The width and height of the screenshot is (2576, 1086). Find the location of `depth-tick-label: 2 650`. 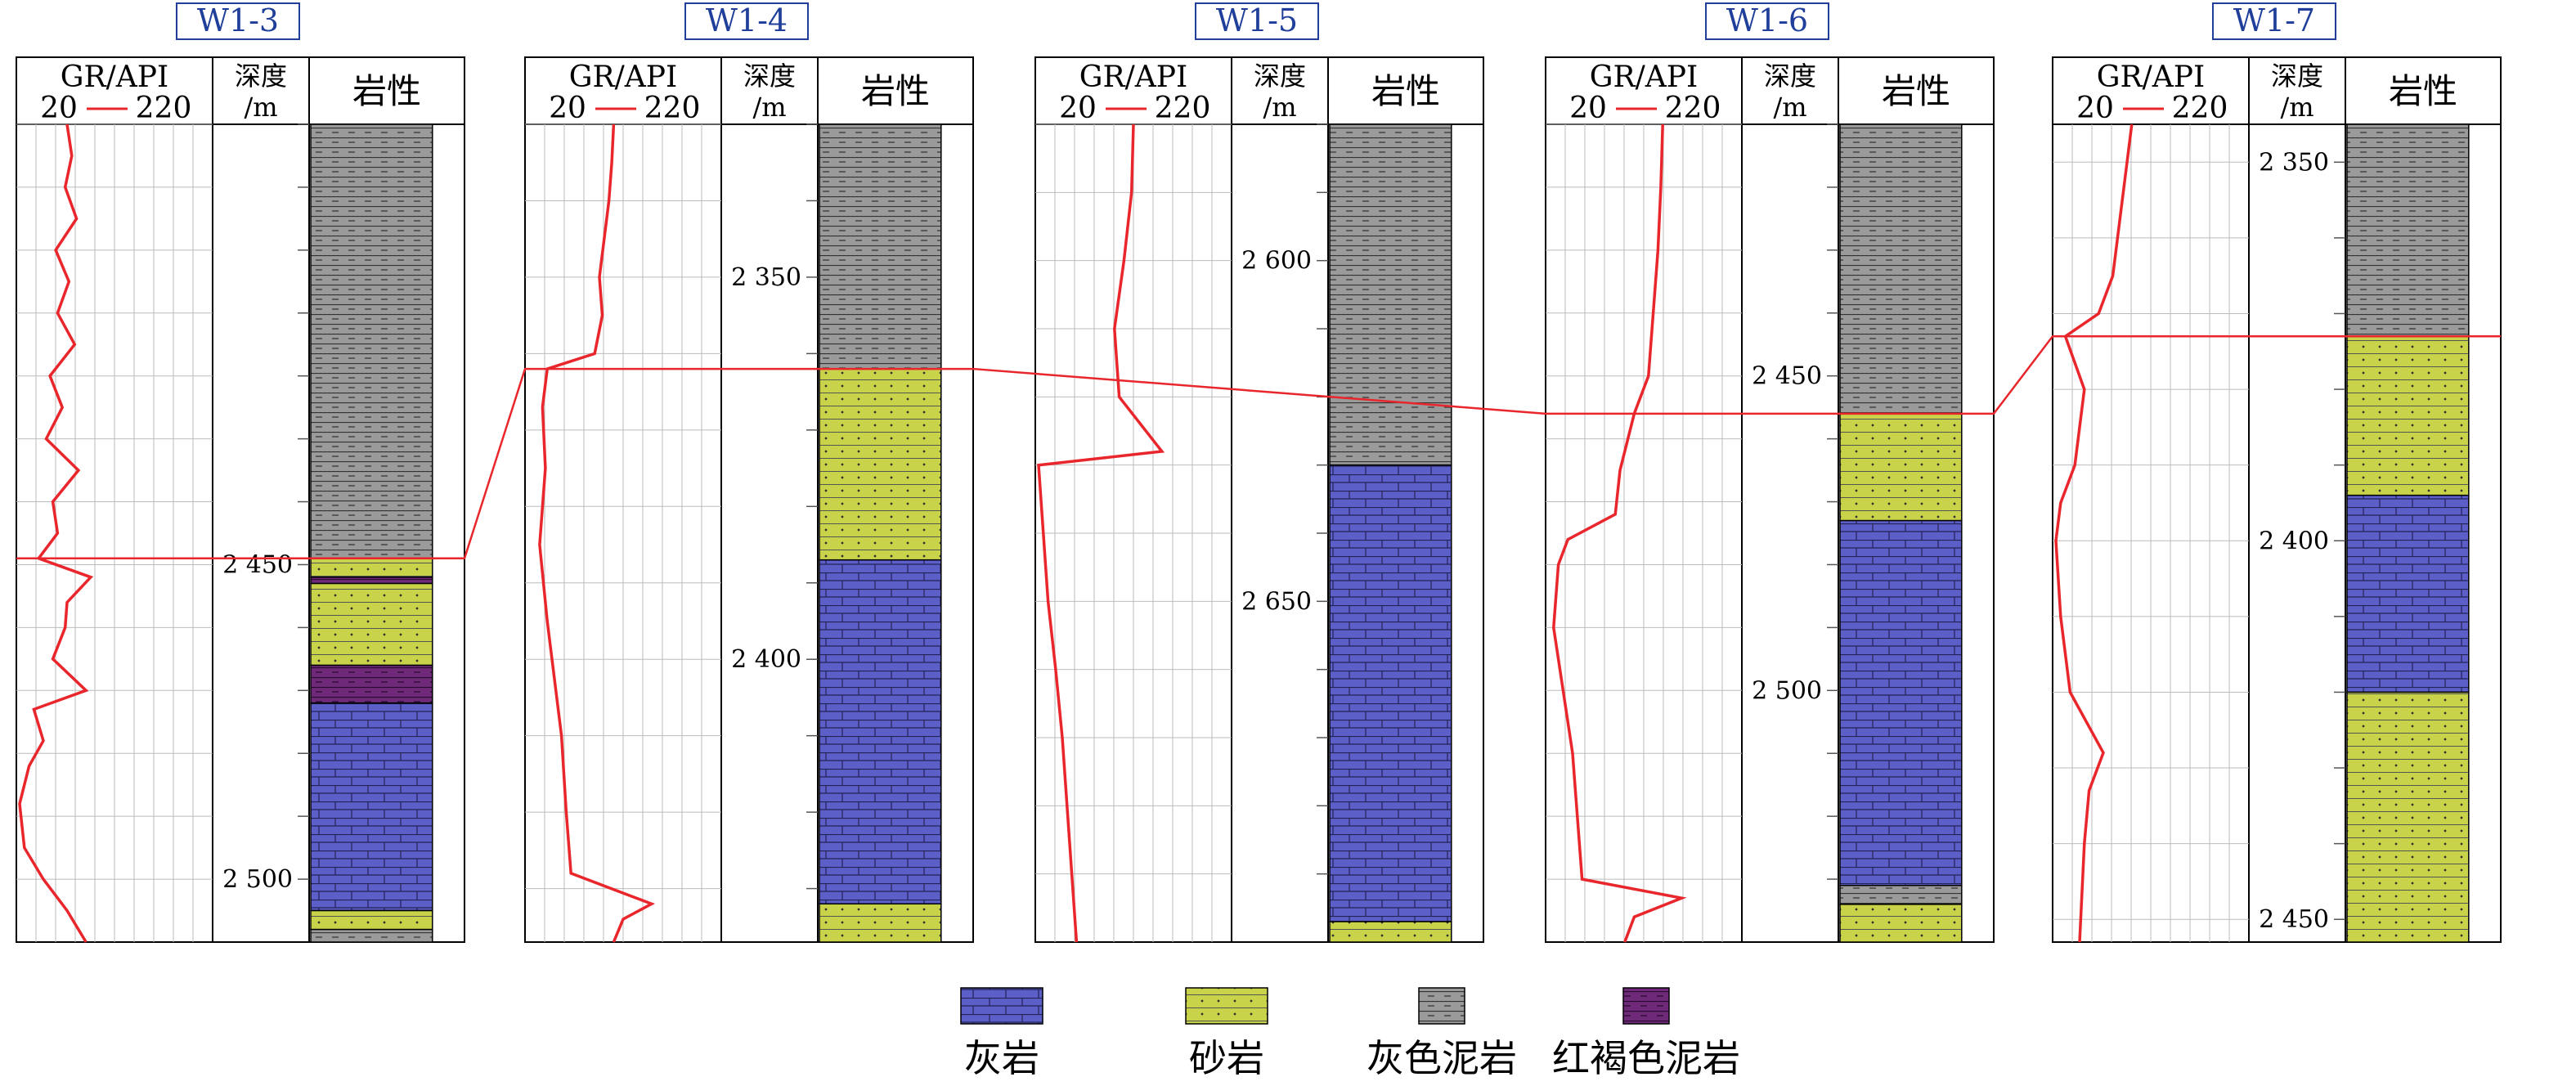

depth-tick-label: 2 650 is located at coordinates (1276, 601).